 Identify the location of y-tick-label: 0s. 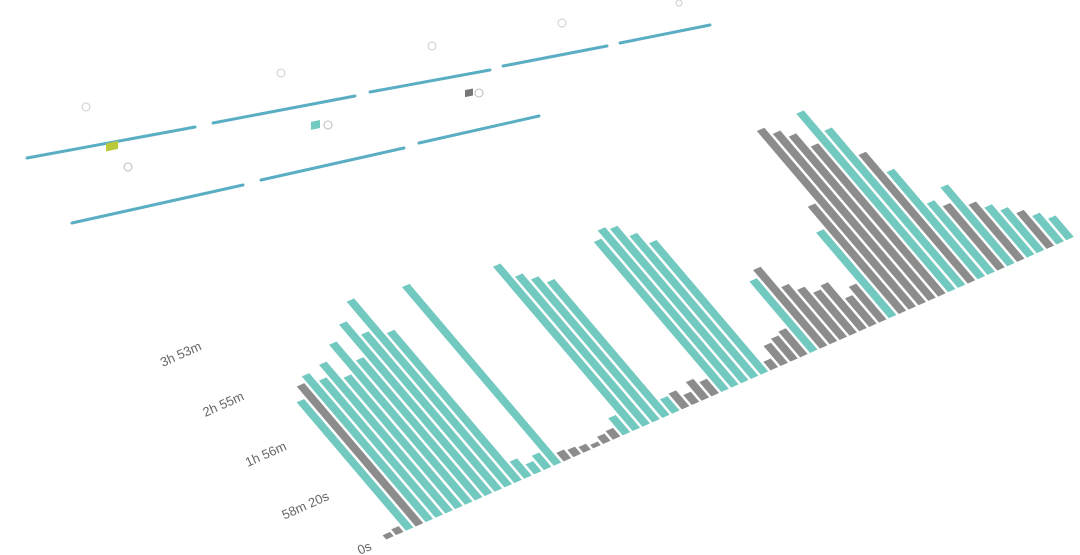
(364, 546).